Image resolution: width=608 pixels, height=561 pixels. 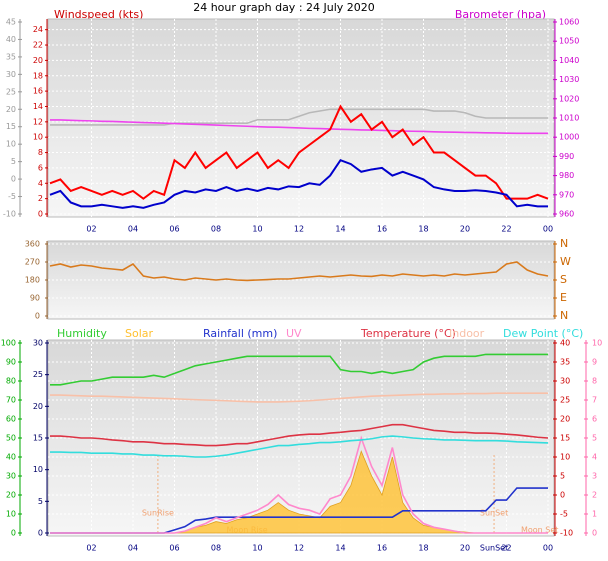 I want to click on wind-axis-title: Windspeed (kts), so click(x=98, y=14).